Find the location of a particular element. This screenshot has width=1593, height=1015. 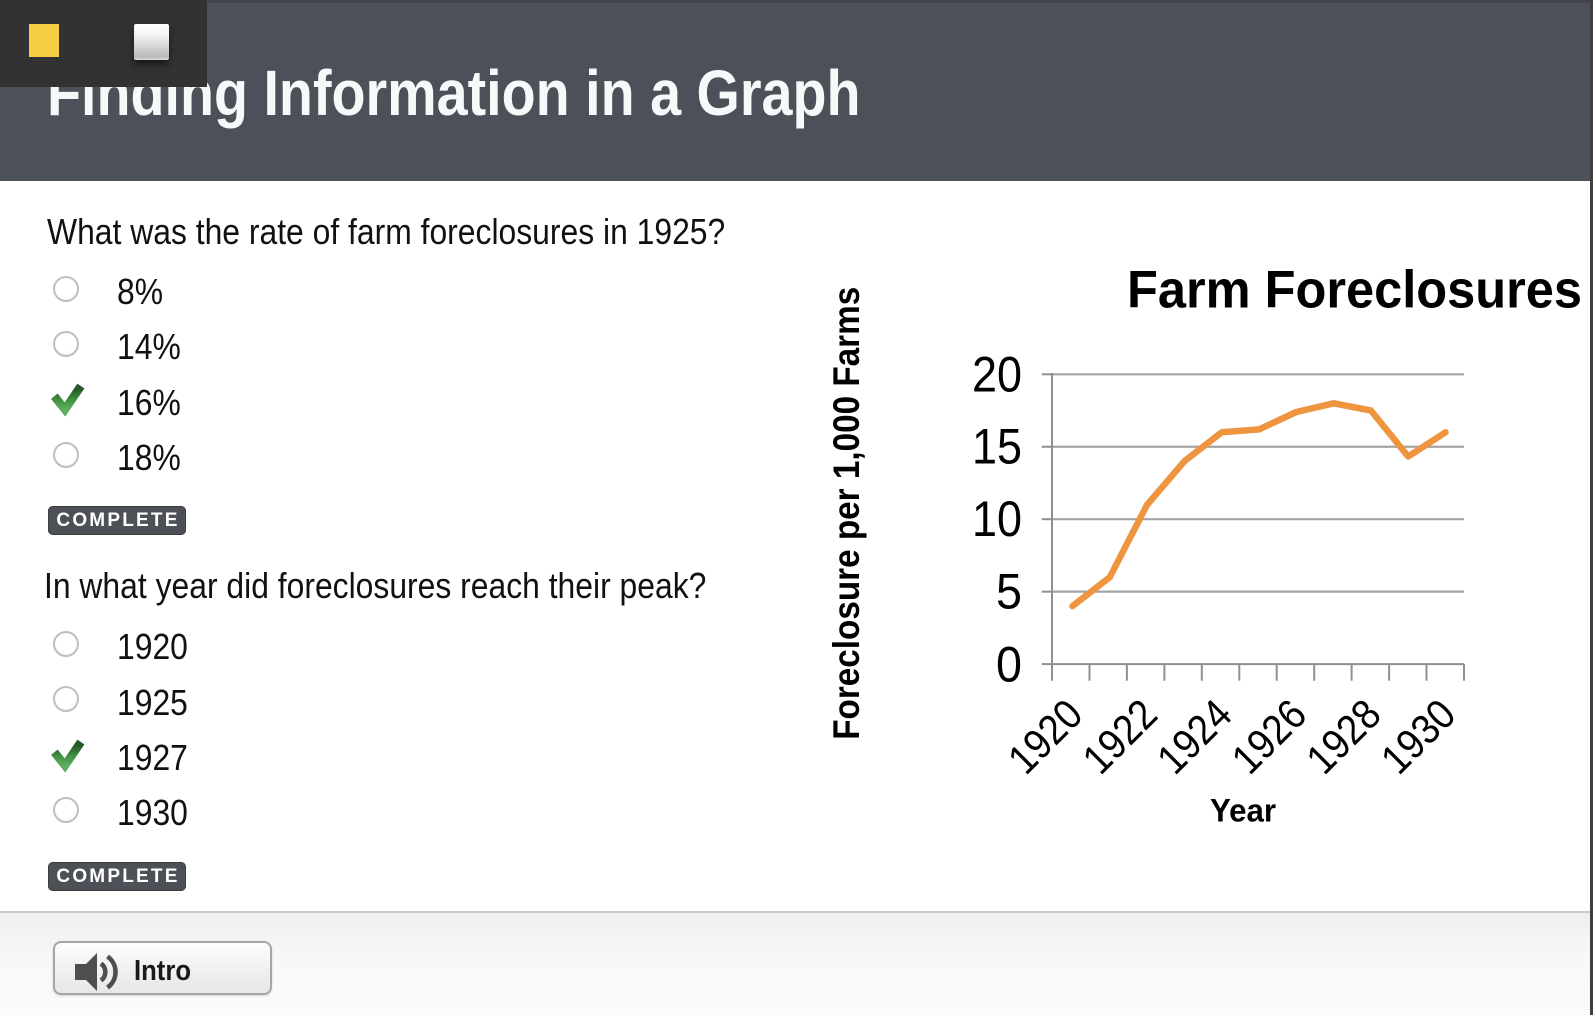

svg-text: 1920 is located at coordinates (1045, 736).